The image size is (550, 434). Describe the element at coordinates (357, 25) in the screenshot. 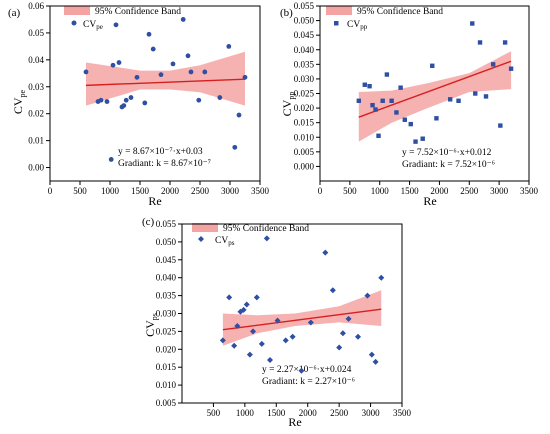

I see `legend-series-label: CVpp` at that location.